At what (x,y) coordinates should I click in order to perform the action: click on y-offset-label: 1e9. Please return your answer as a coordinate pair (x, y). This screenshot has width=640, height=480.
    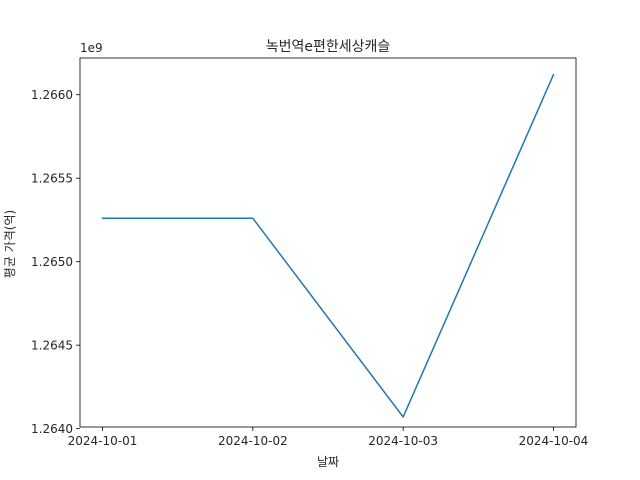
    Looking at the image, I should click on (91, 48).